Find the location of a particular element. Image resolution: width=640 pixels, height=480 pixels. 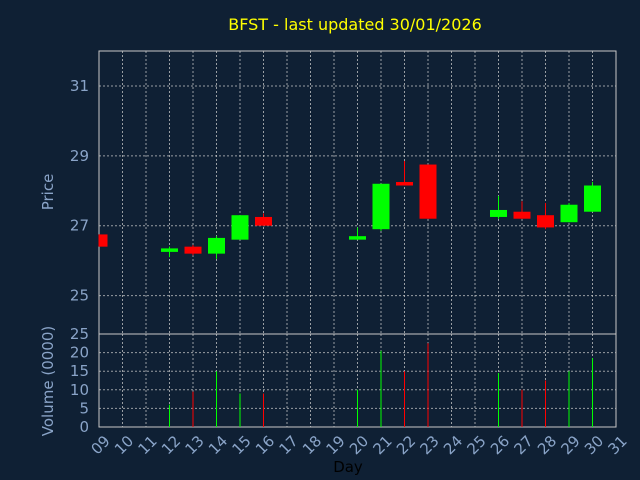

x-axis-label: Day is located at coordinates (348, 467).